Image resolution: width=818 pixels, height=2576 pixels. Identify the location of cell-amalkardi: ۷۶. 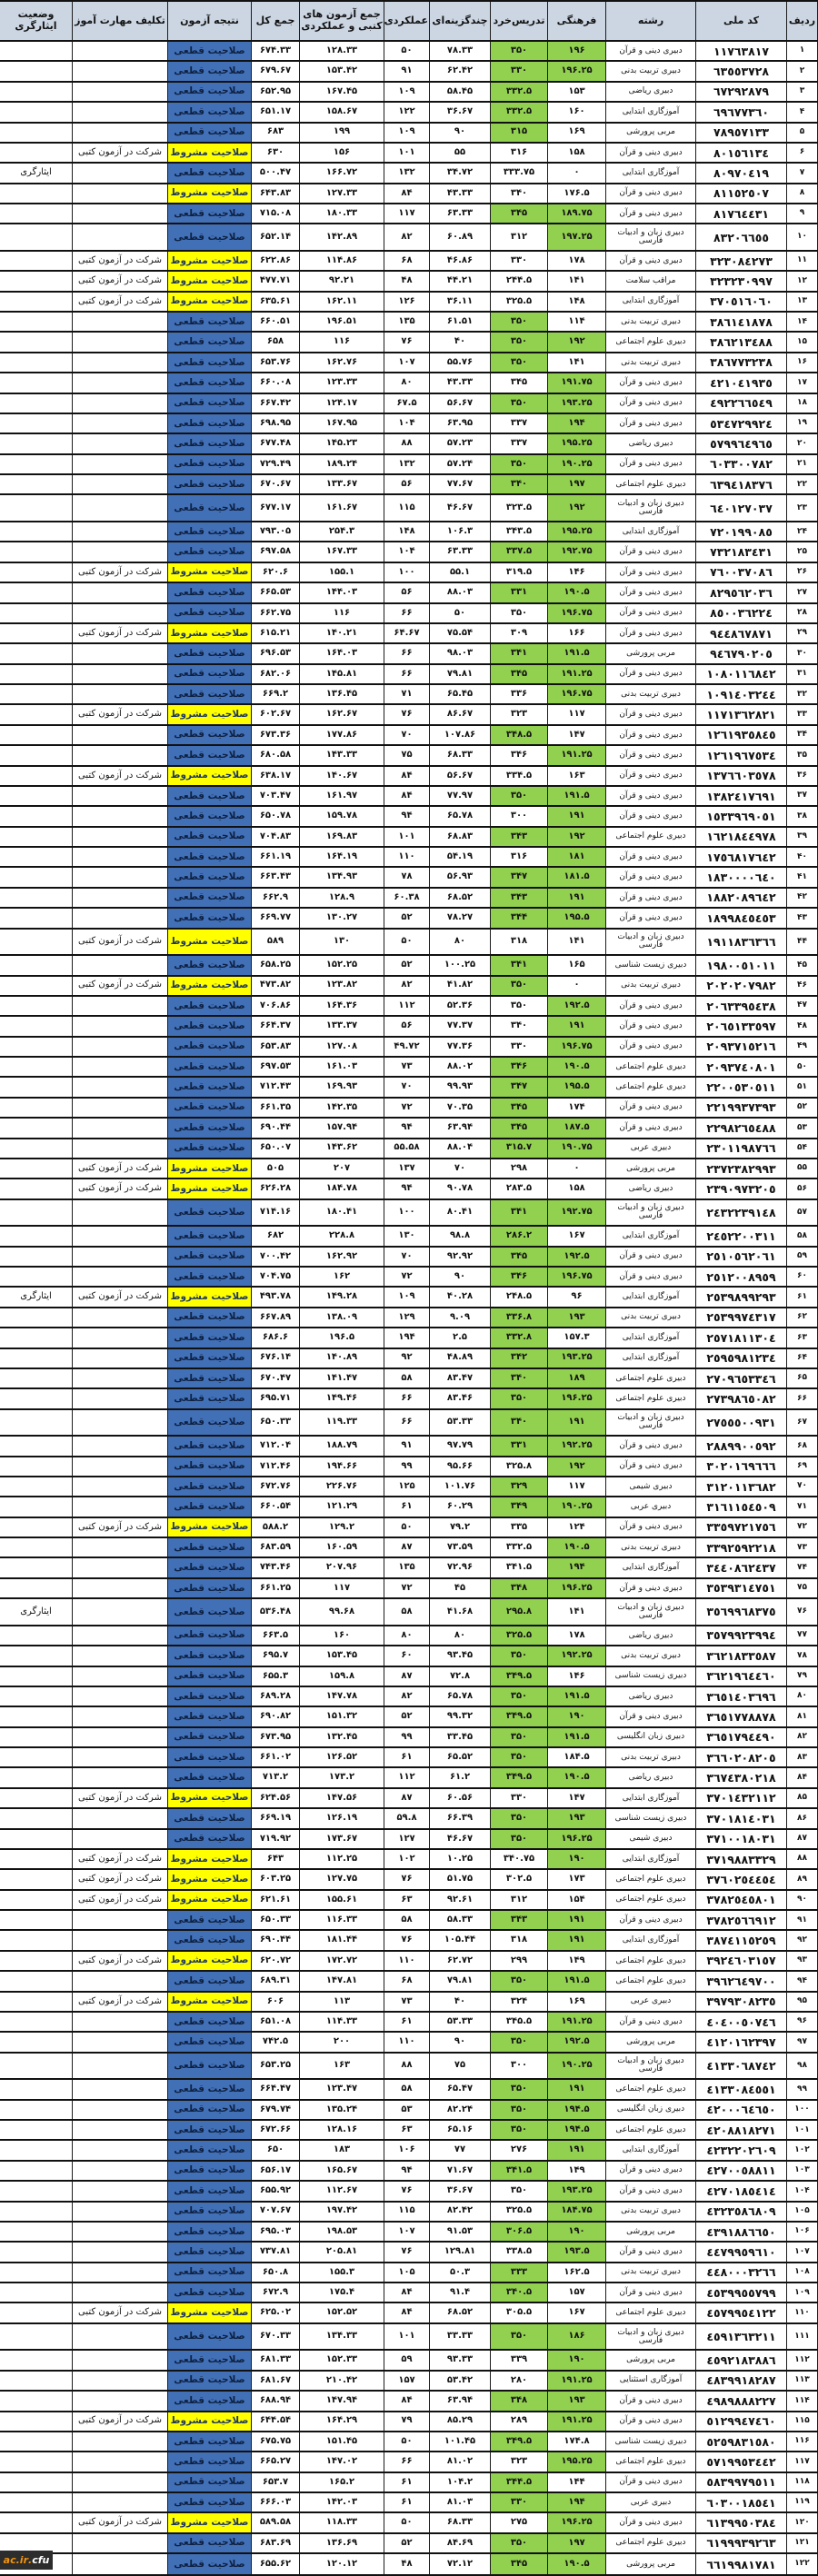
(407, 1941).